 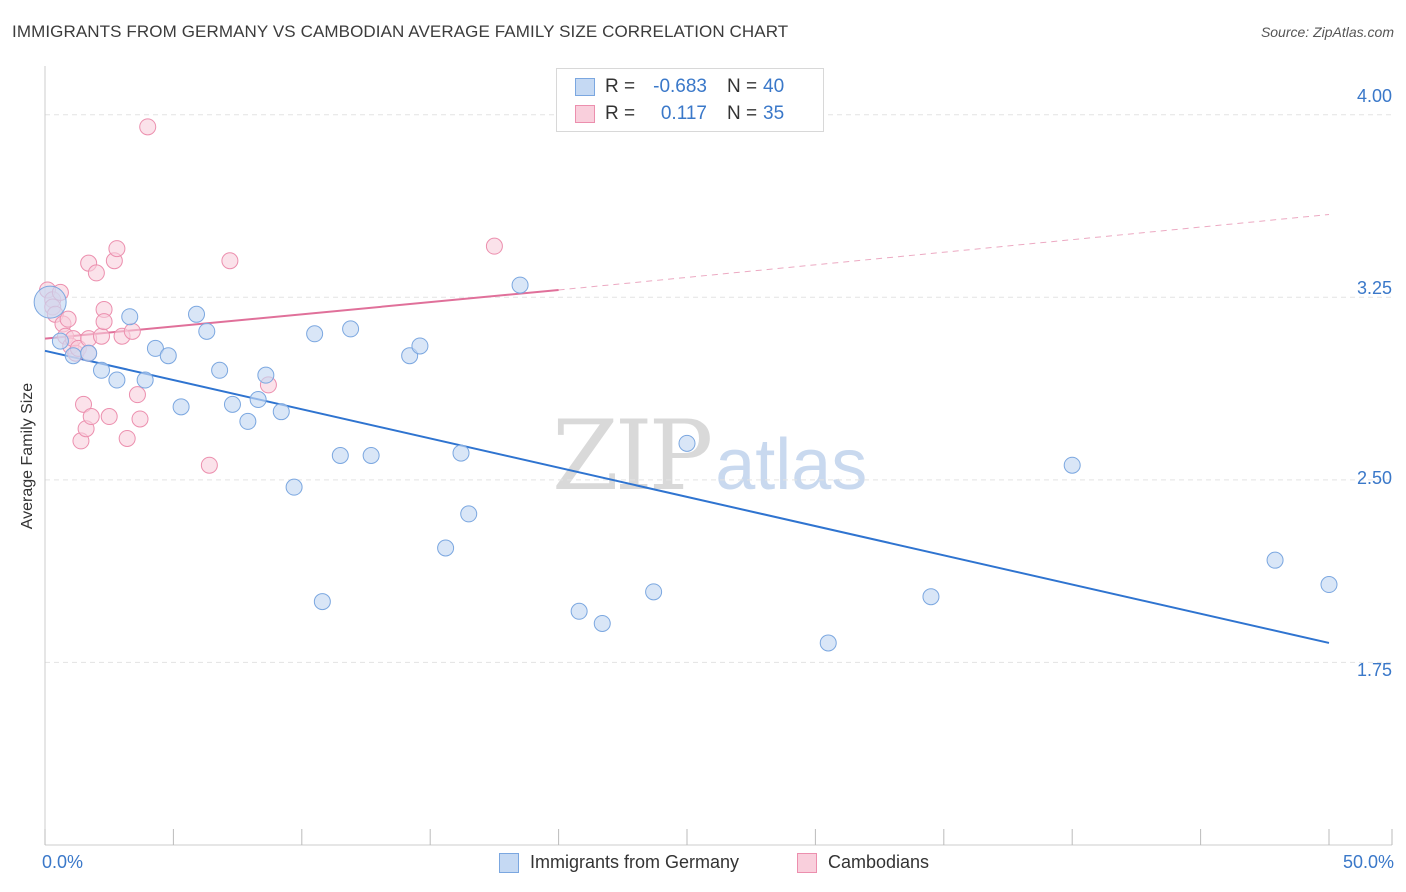 I want to click on n-value: 35, so click(x=774, y=113).